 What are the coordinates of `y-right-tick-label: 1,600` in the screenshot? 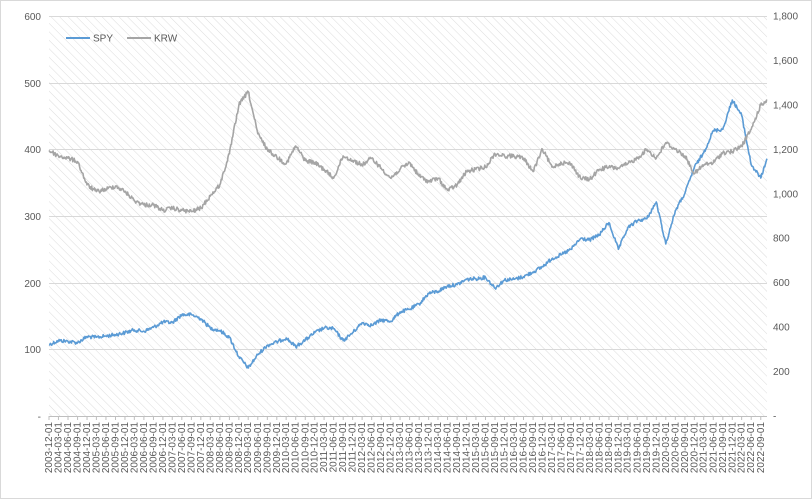 It's located at (785, 61).